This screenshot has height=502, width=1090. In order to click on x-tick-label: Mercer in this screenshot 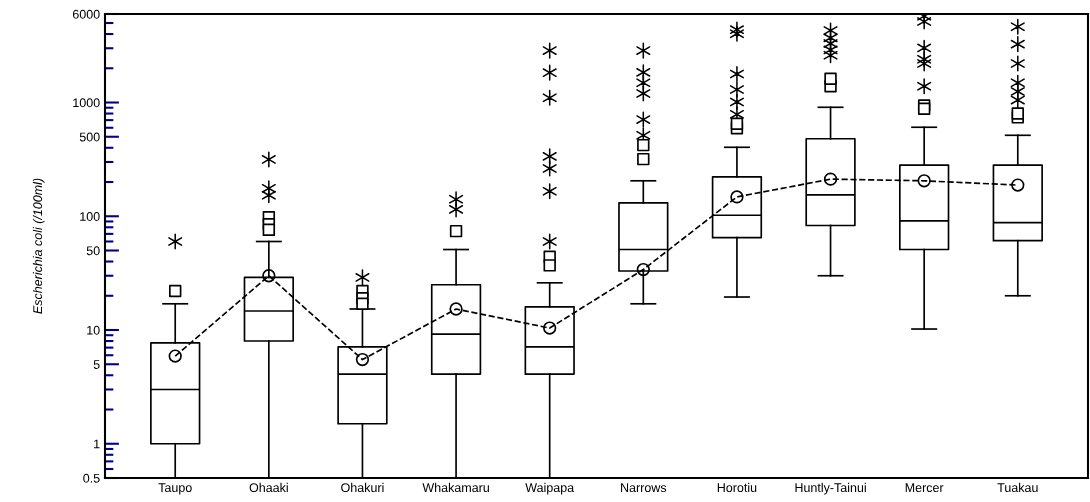, I will do `click(924, 488)`.